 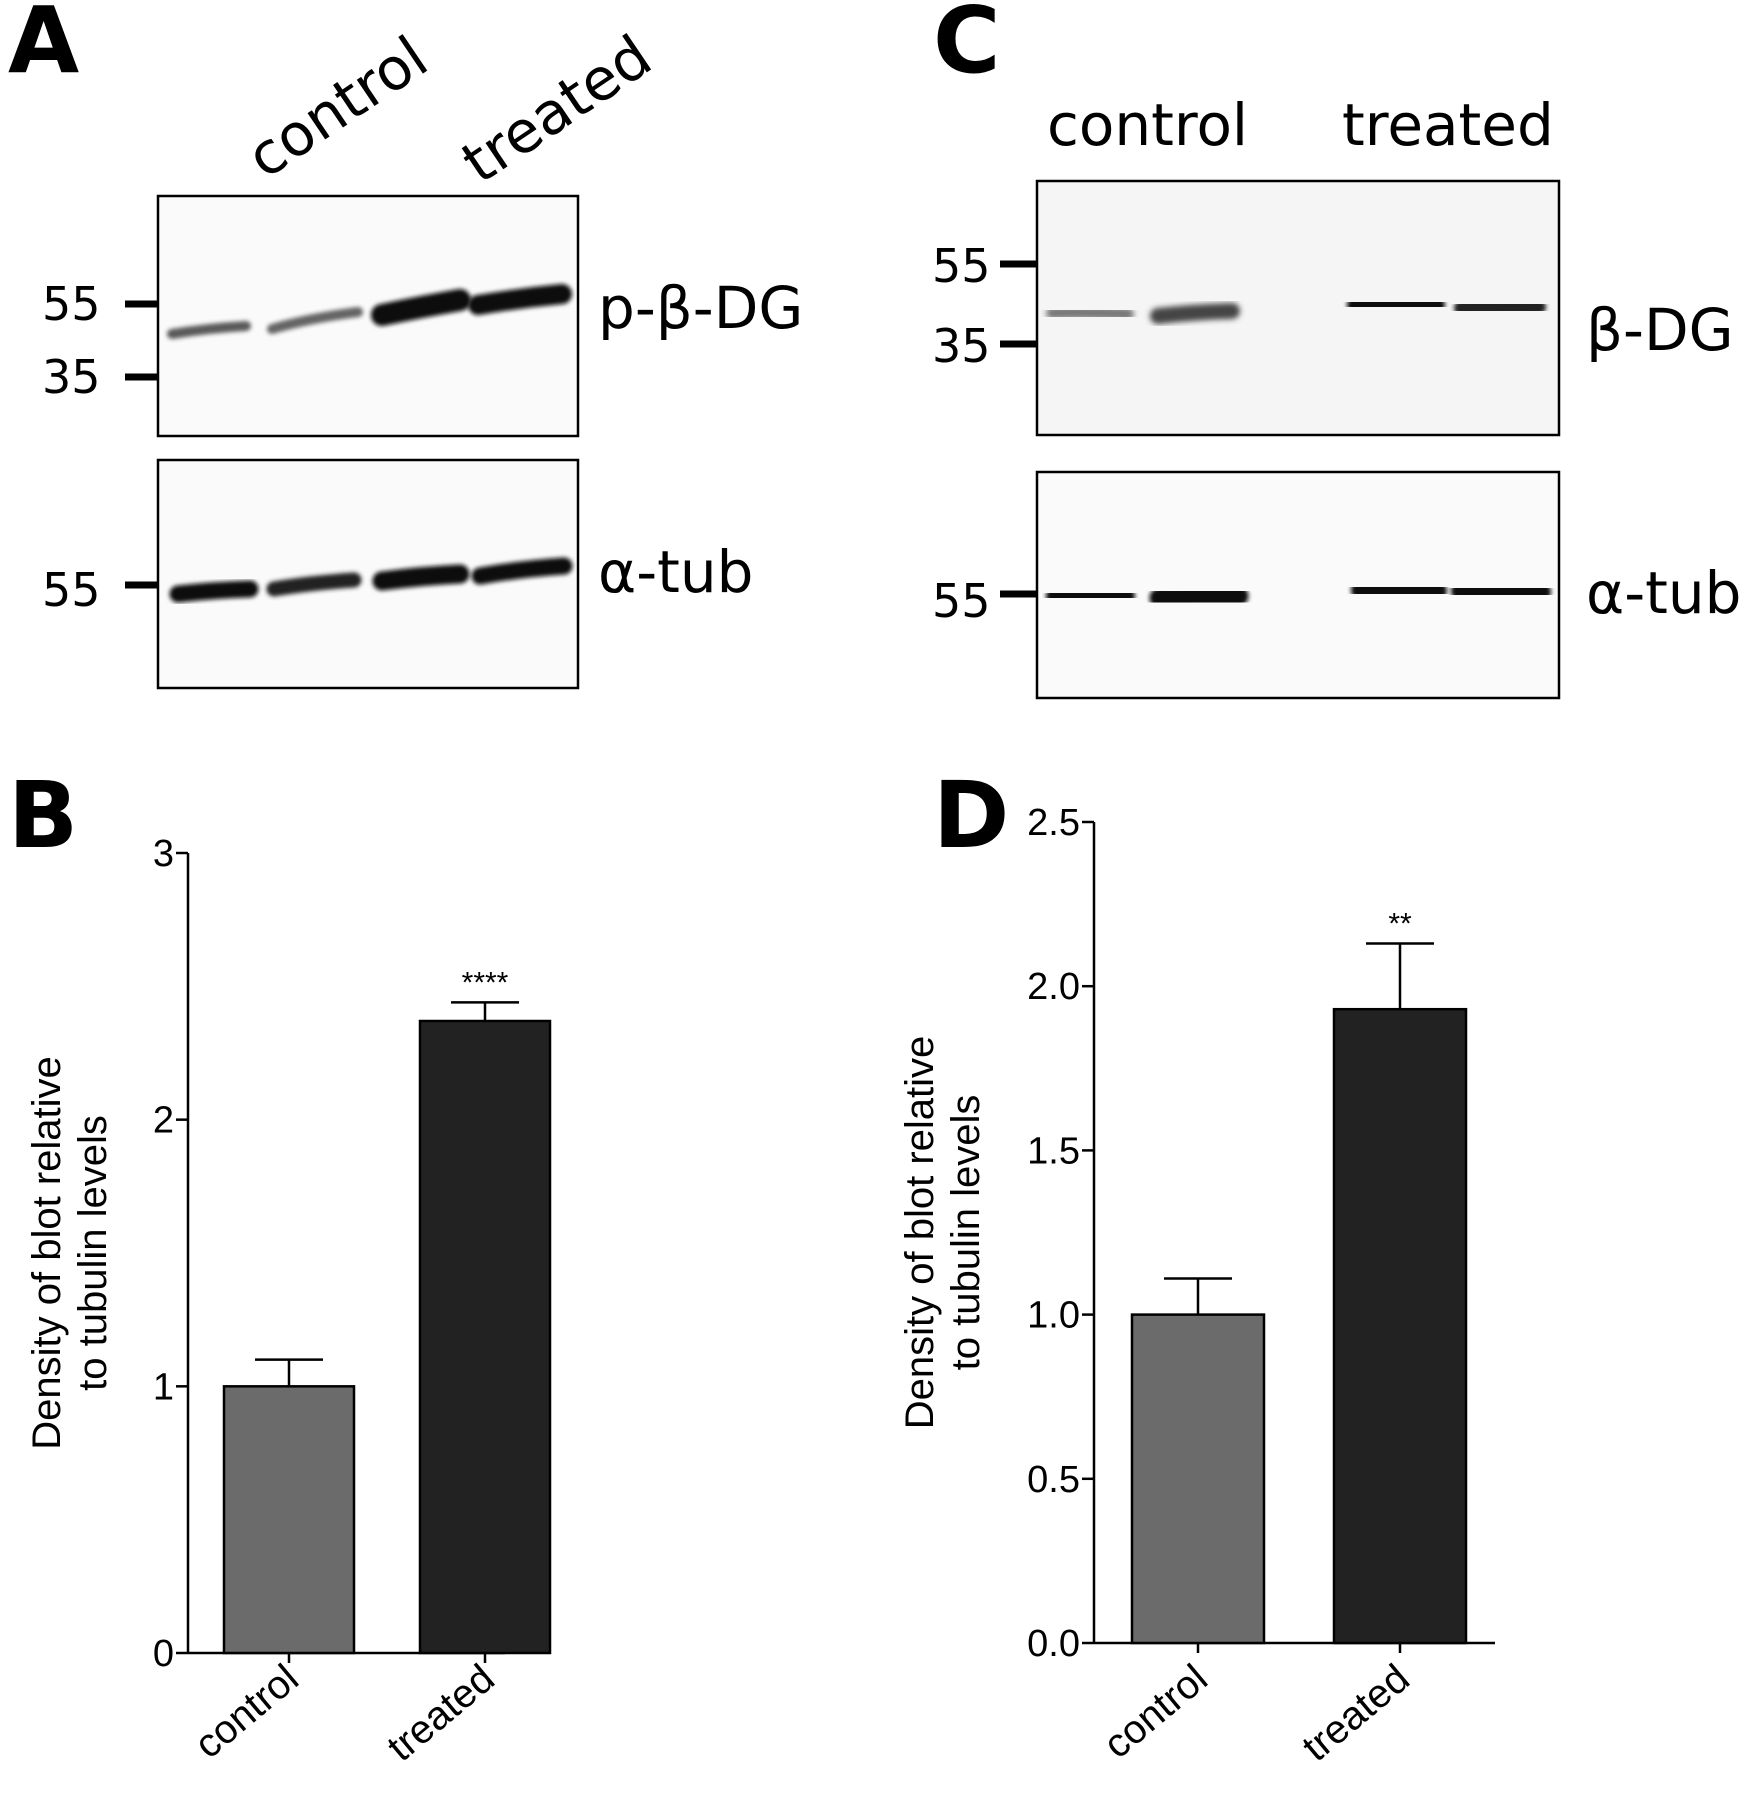 I want to click on y-tick-label: 1.0, so click(x=1053, y=1316).